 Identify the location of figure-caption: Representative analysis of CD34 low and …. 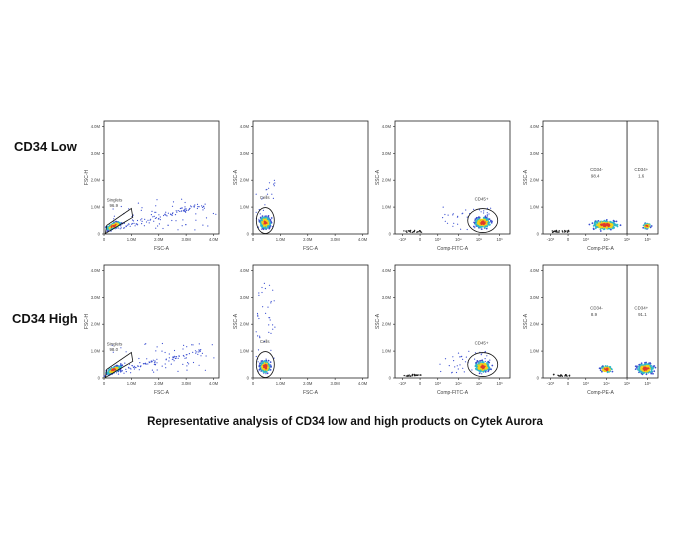
(345, 422).